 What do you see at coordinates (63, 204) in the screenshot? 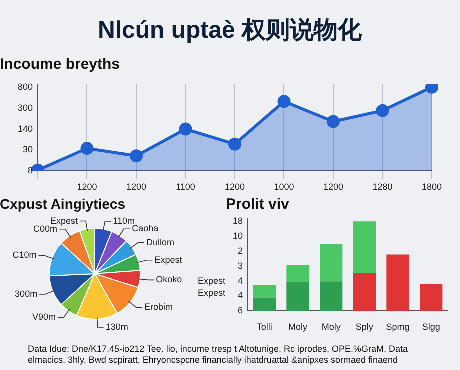
I see `chart-title: Cxpust Aingiytiecs` at bounding box center [63, 204].